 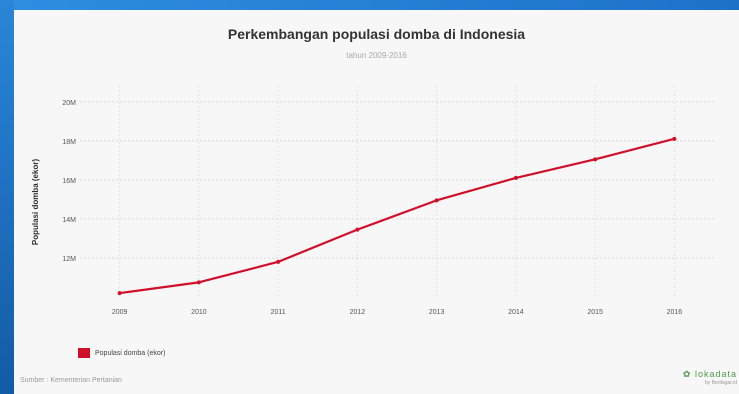 I want to click on brand: ✿ lokadata by Beritagar.id, so click(x=701, y=377).